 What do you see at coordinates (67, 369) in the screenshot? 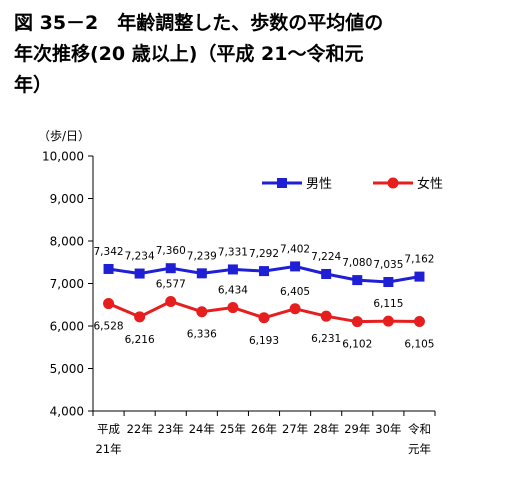
I see `y-tick-label: 5,000` at bounding box center [67, 369].